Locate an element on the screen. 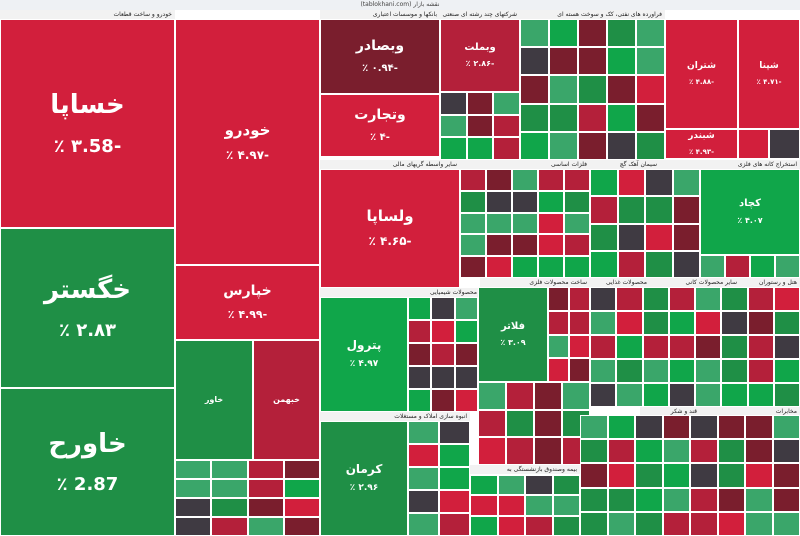 This screenshot has height=536, width=800. treemap-tile: کچاد ۴.۰۷ ٪ is located at coordinates (750, 212).